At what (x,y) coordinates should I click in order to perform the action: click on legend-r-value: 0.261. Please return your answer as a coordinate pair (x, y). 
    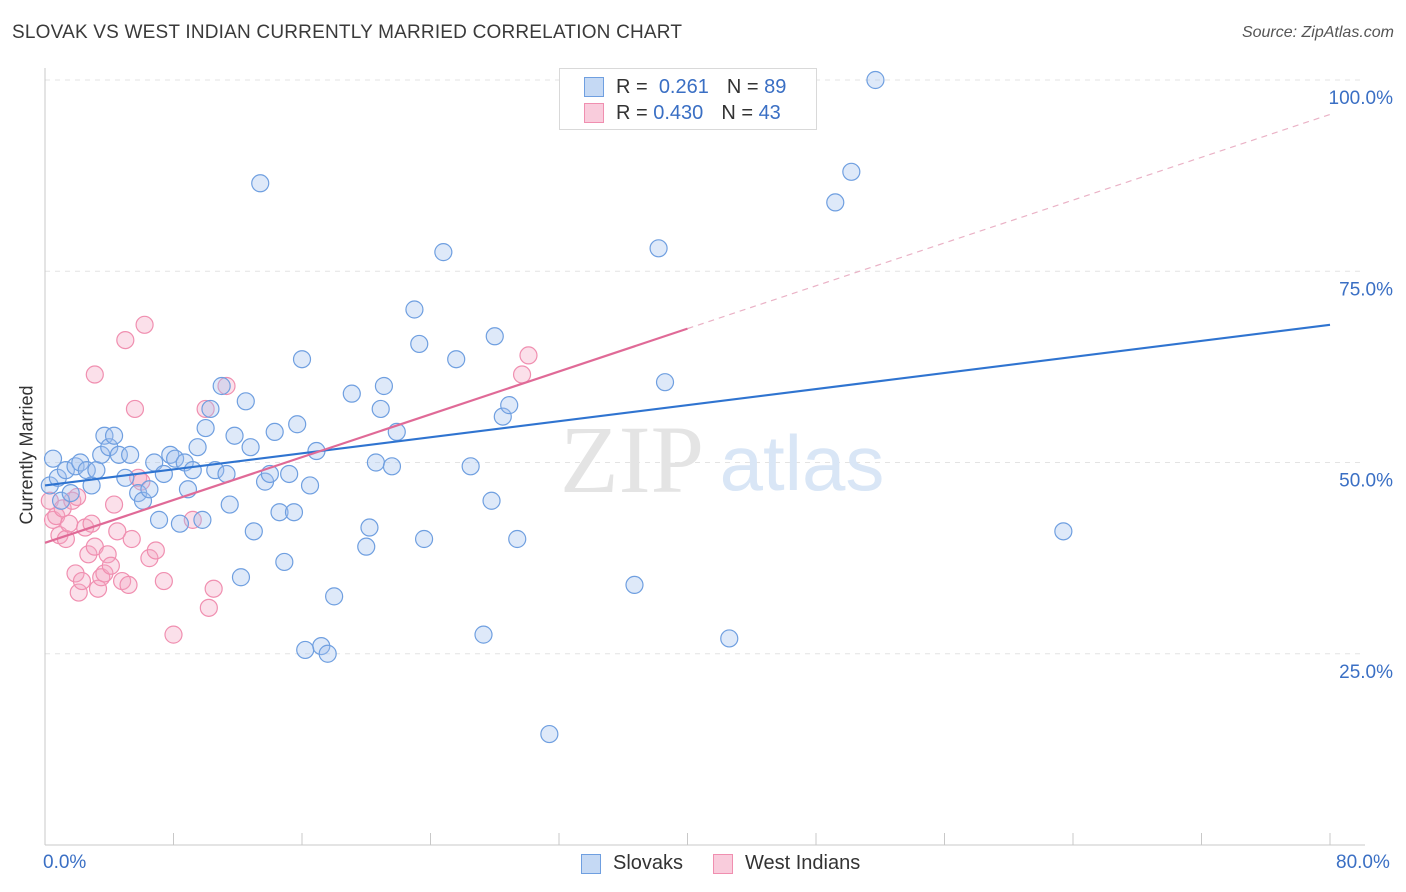
    Looking at the image, I should click on (683, 86).